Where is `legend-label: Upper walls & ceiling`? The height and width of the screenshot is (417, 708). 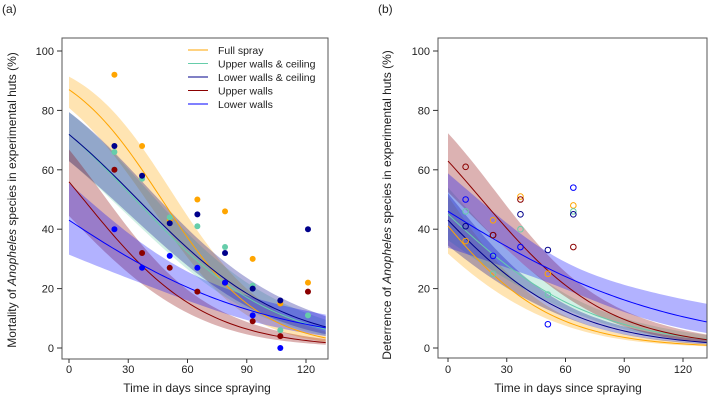 legend-label: Upper walls & ceiling is located at coordinates (267, 65).